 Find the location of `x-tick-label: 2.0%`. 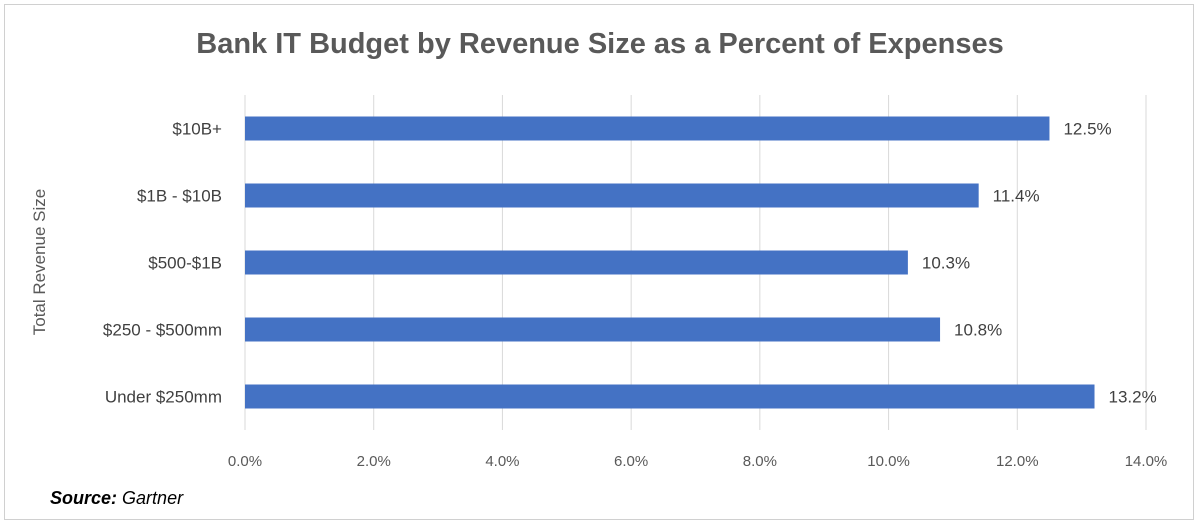

x-tick-label: 2.0% is located at coordinates (374, 461).